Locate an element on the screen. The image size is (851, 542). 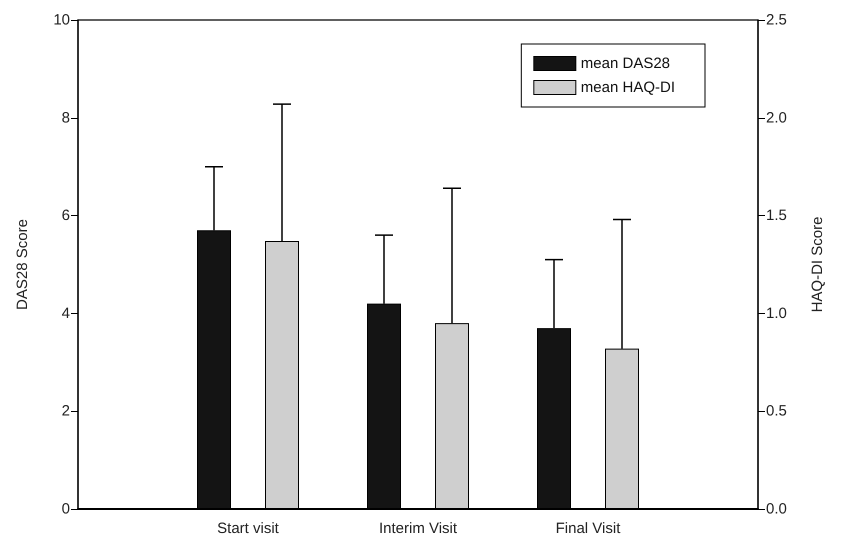
x-tick-label: Start visit is located at coordinates (248, 528).